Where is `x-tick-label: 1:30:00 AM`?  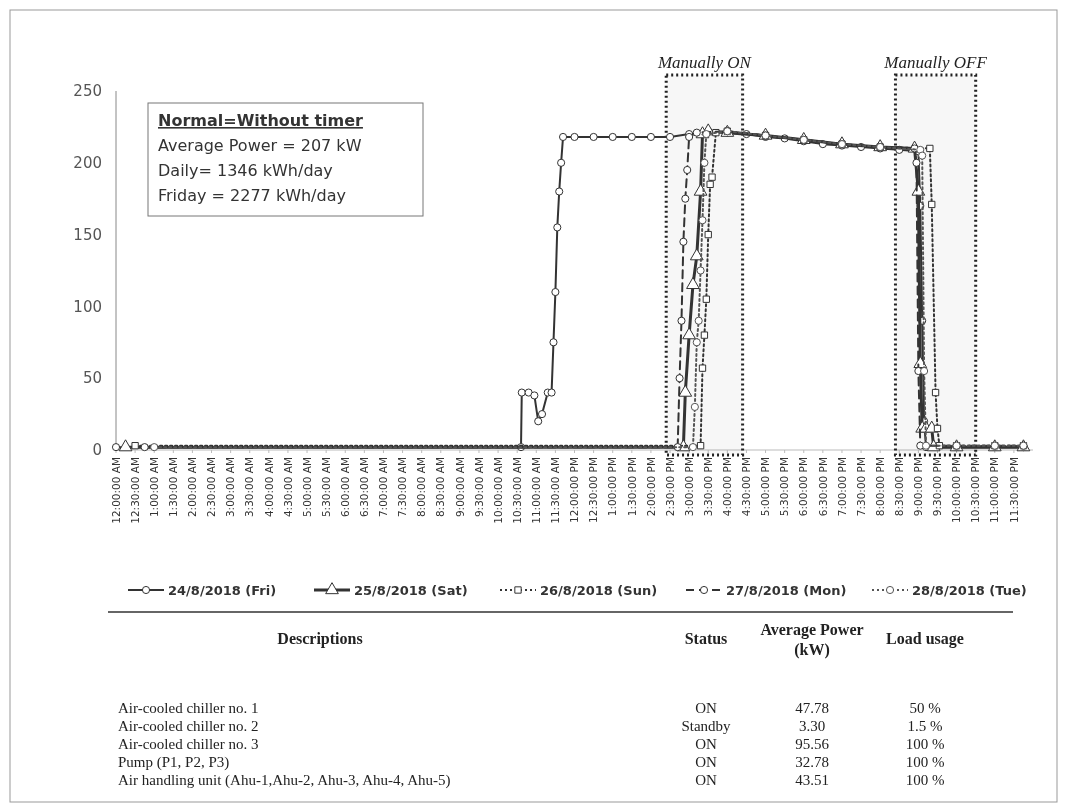 x-tick-label: 1:30:00 AM is located at coordinates (172, 487).